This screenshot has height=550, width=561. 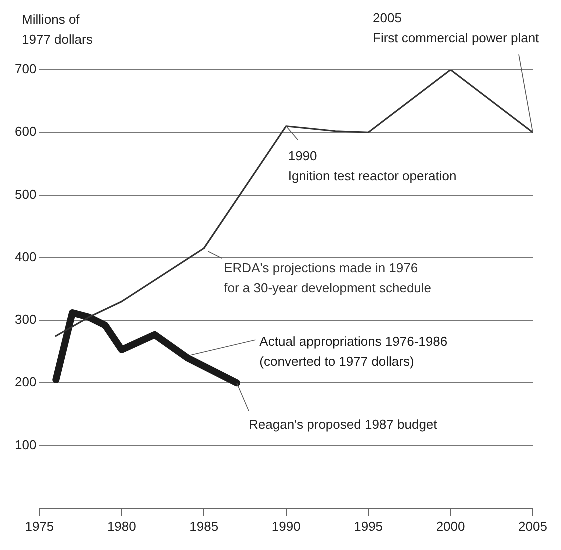 I want to click on series-label: ERDA's projections made in 1976 for a 30-year development schedule, so click(x=328, y=278).